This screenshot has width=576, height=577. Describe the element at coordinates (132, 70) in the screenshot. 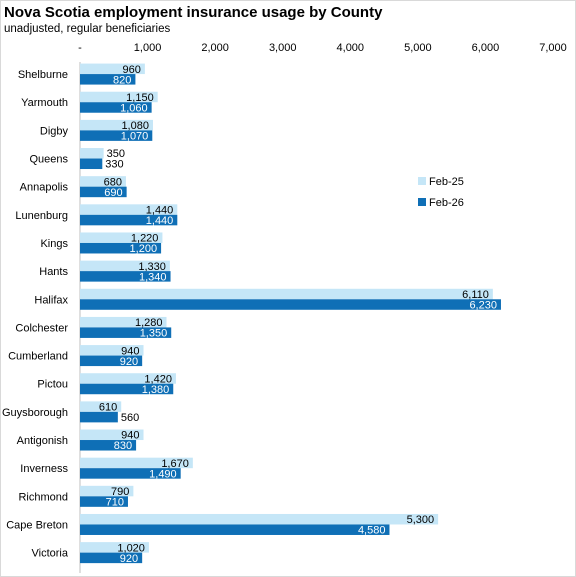

I see `data-label: 960` at that location.